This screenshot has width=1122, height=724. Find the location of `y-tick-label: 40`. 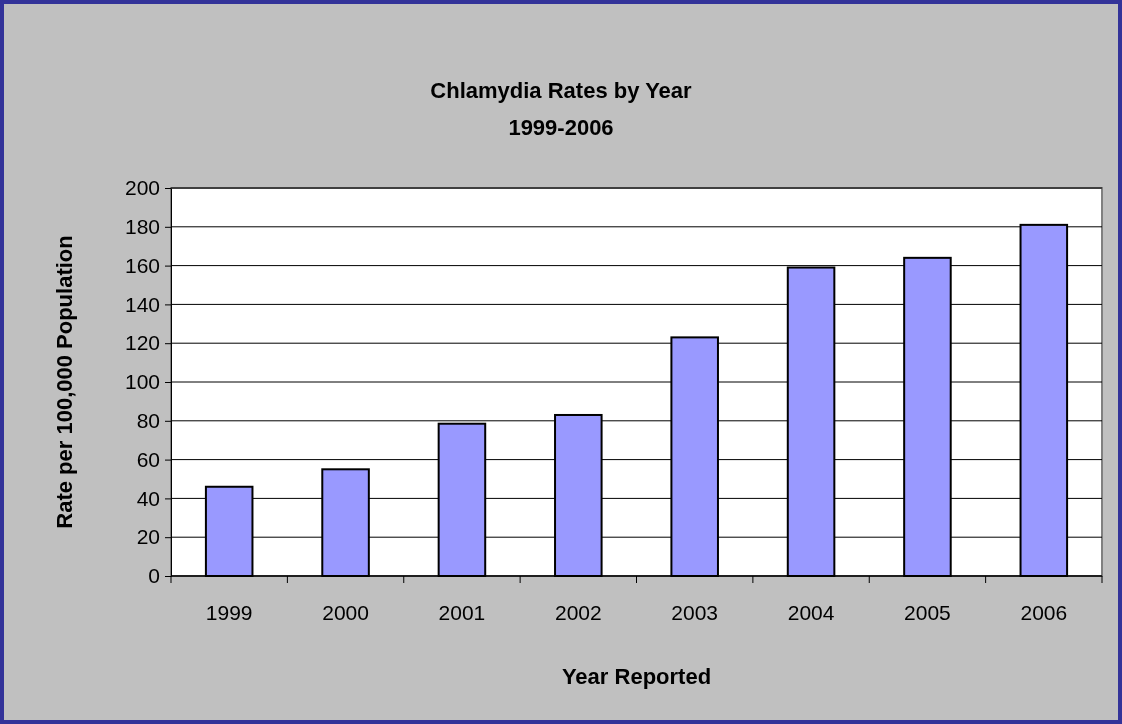

y-tick-label: 40 is located at coordinates (148, 498).